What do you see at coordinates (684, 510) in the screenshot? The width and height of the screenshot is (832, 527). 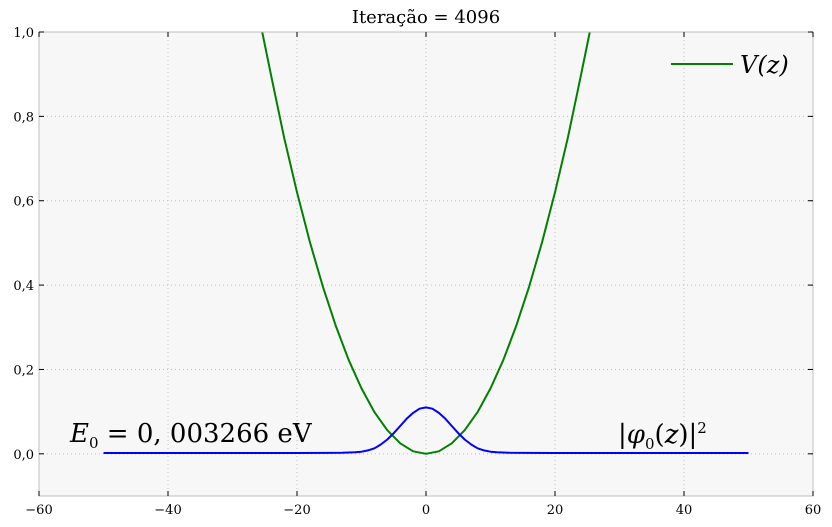 I see `x-tick-label: 40` at bounding box center [684, 510].